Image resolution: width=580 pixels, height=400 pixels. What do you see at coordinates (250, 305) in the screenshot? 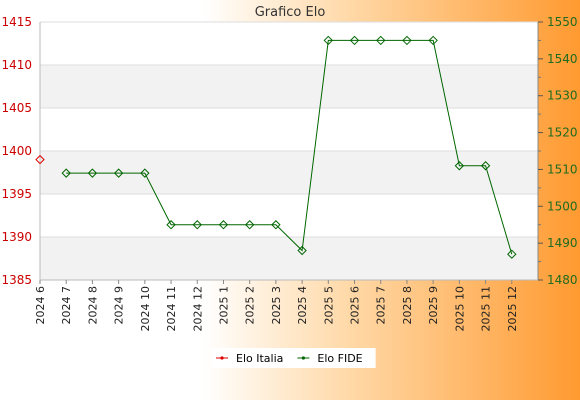
I see `x-tick-label: 2025 2` at bounding box center [250, 305].